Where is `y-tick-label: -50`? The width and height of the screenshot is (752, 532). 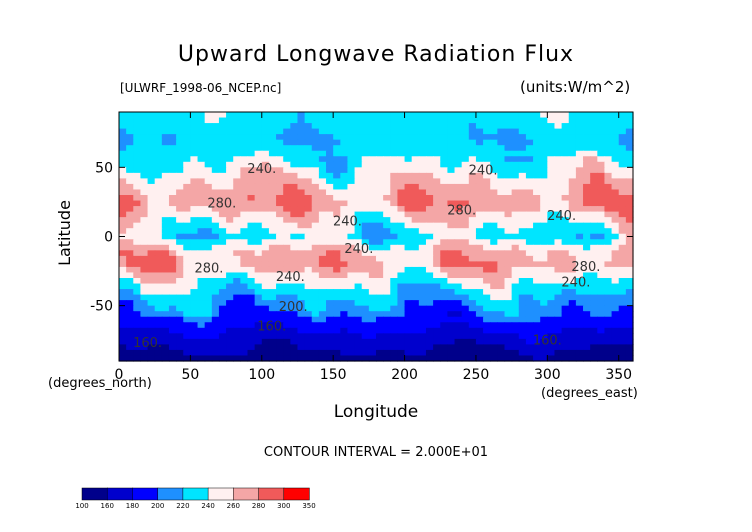 y-tick-label: -50 is located at coordinates (101, 307).